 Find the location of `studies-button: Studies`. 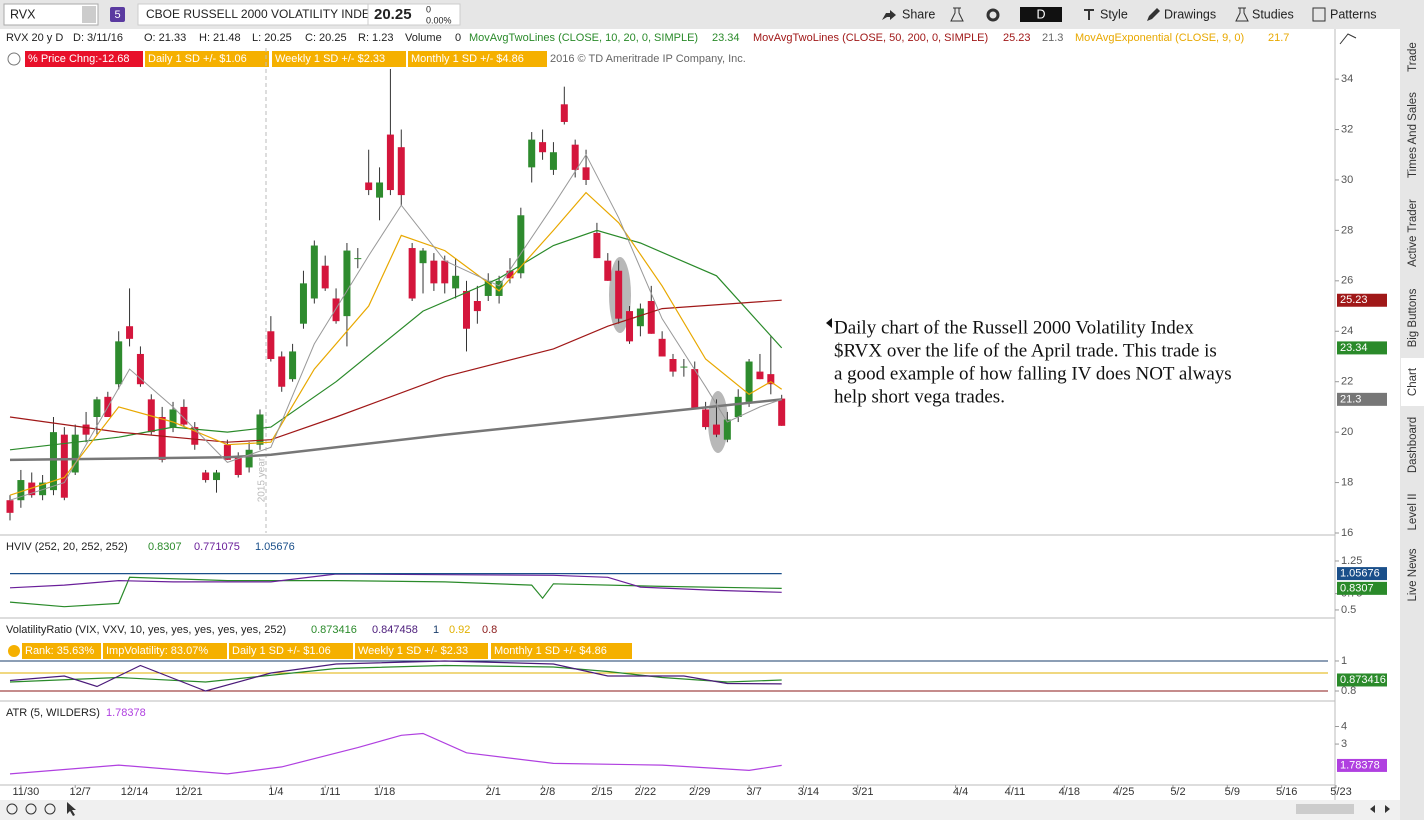

studies-button: Studies is located at coordinates (1273, 14).